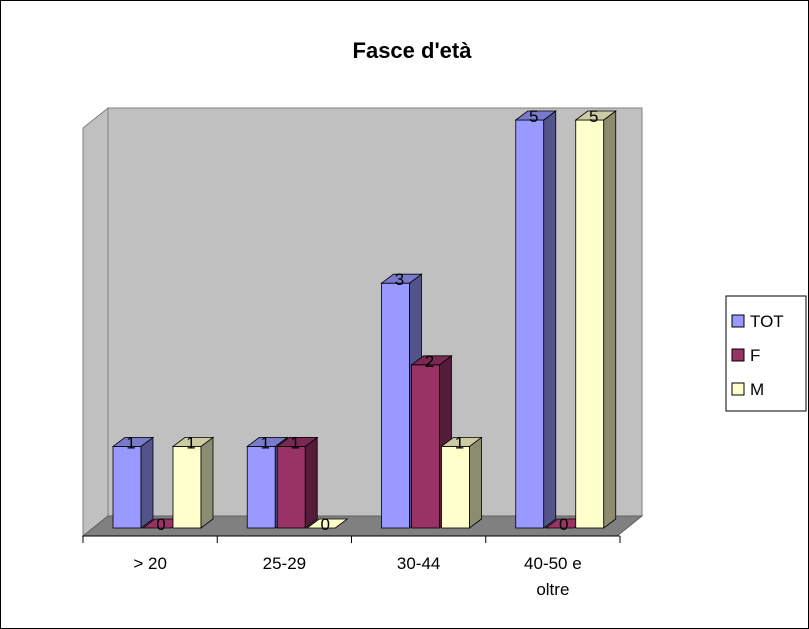 This screenshot has height=629, width=809. I want to click on category-label-25-29: 25-29, so click(284, 563).